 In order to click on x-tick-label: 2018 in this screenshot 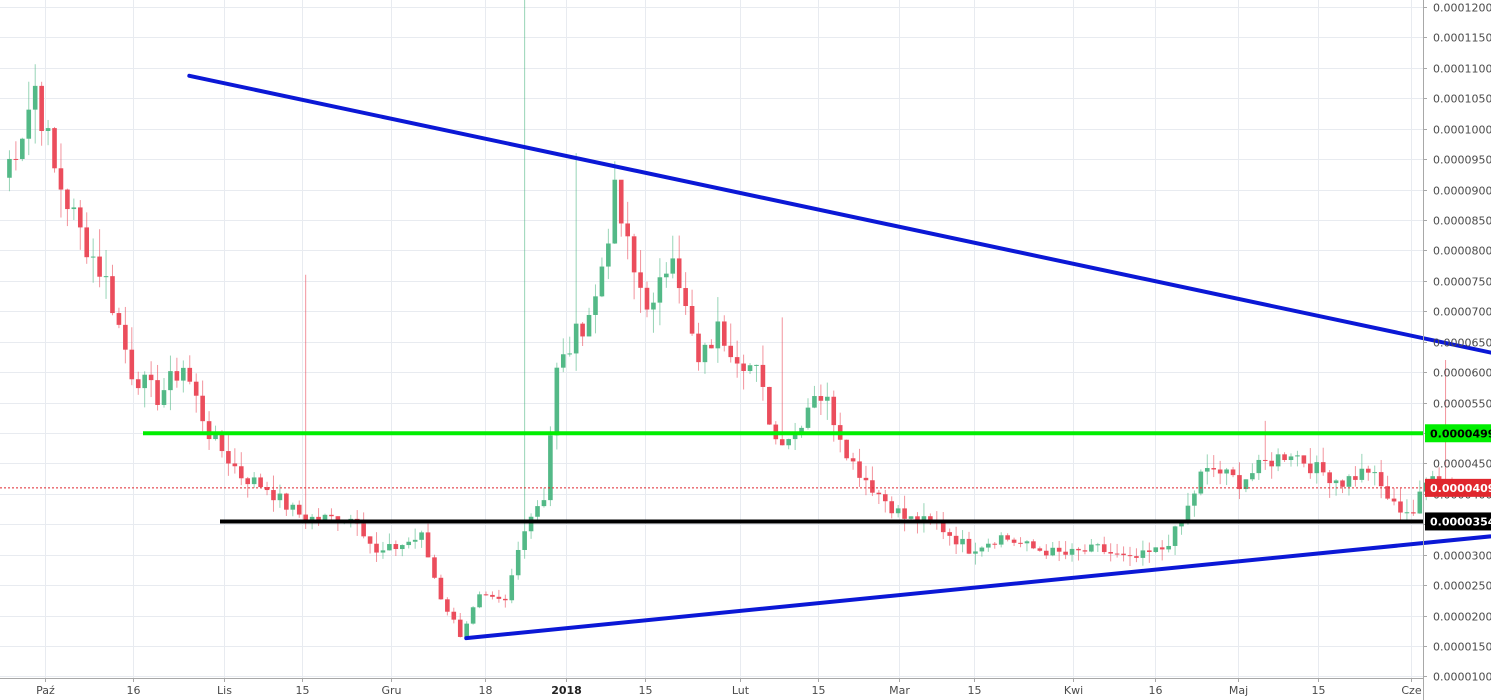, I will do `click(566, 690)`.